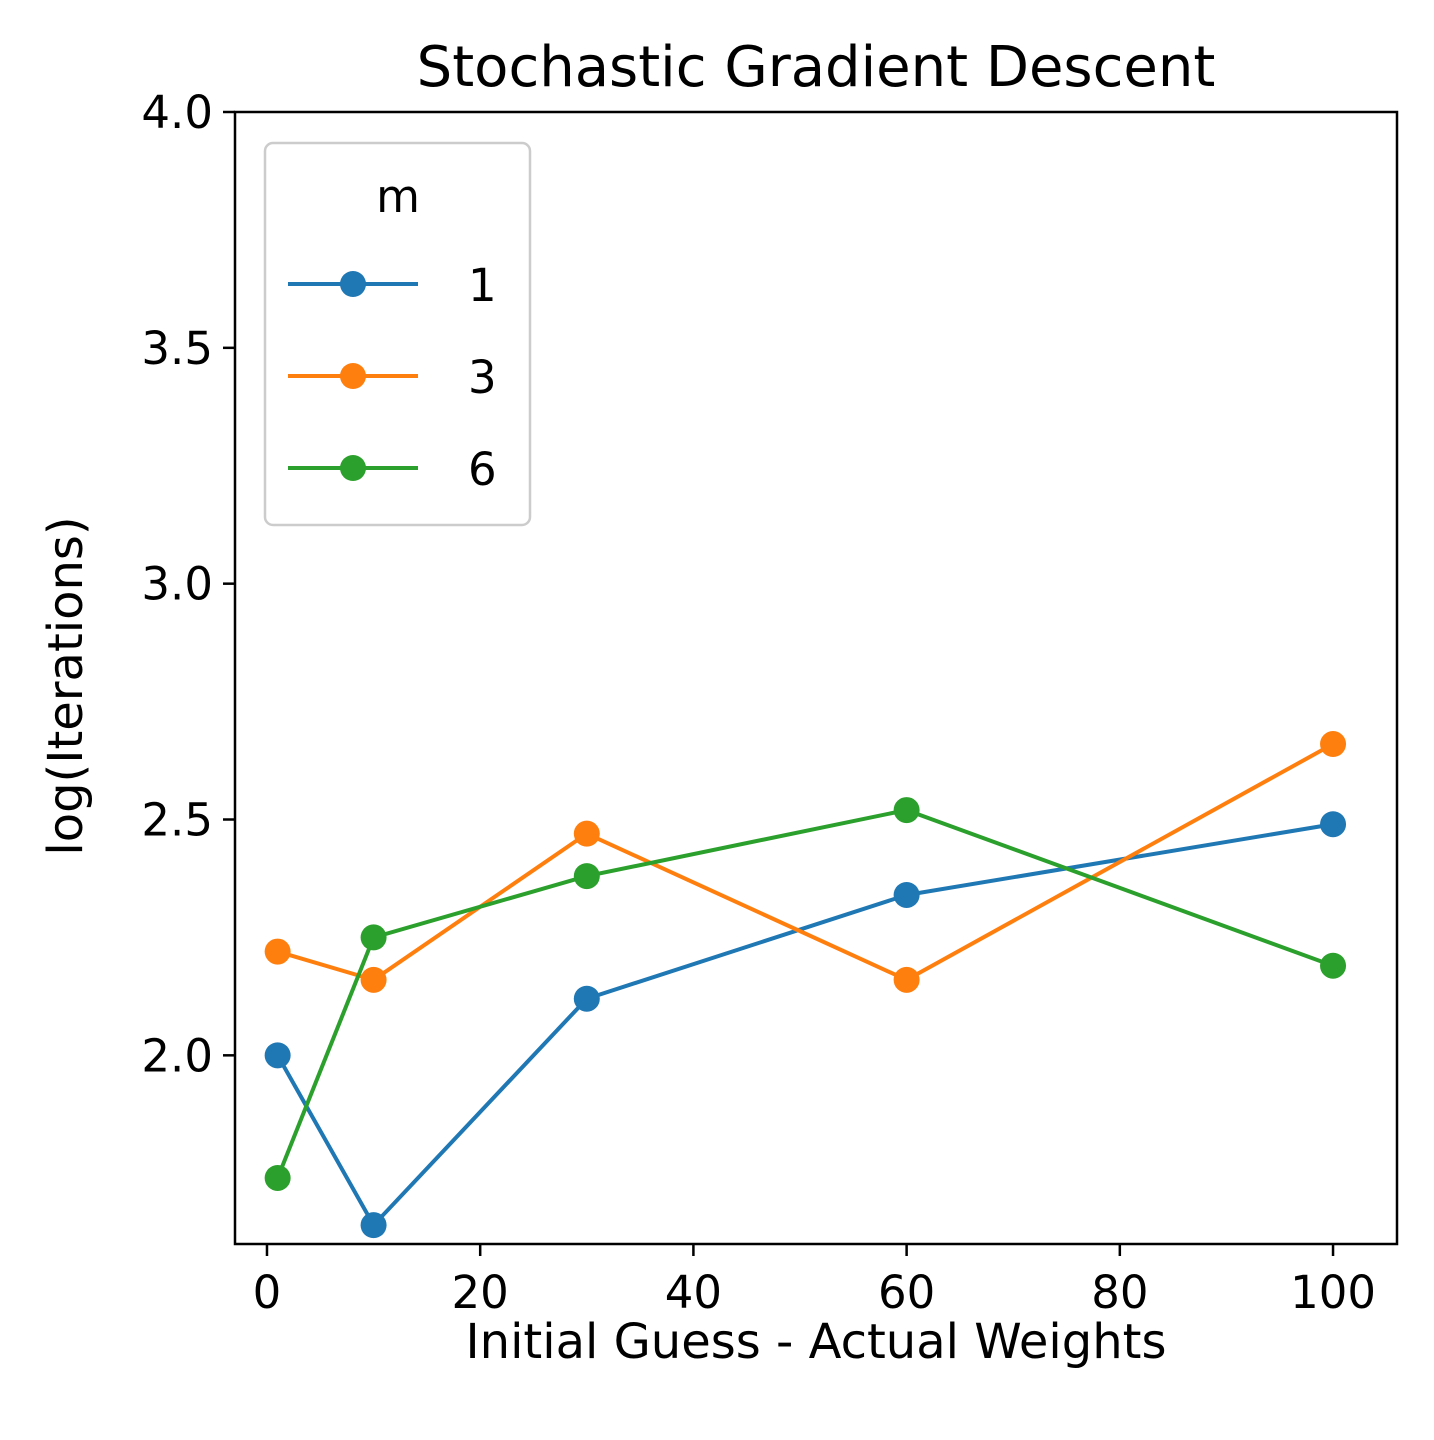  Describe the element at coordinates (398, 196) in the screenshot. I see `legend-title: m` at that location.